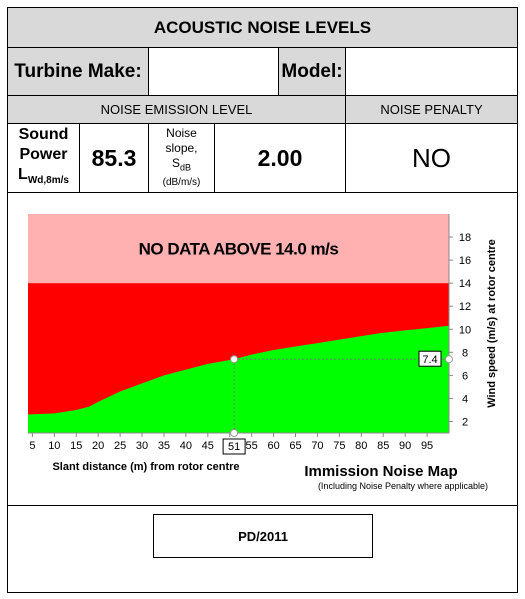 The image size is (525, 599). Describe the element at coordinates (312, 71) in the screenshot. I see `model-label: Model:` at that location.